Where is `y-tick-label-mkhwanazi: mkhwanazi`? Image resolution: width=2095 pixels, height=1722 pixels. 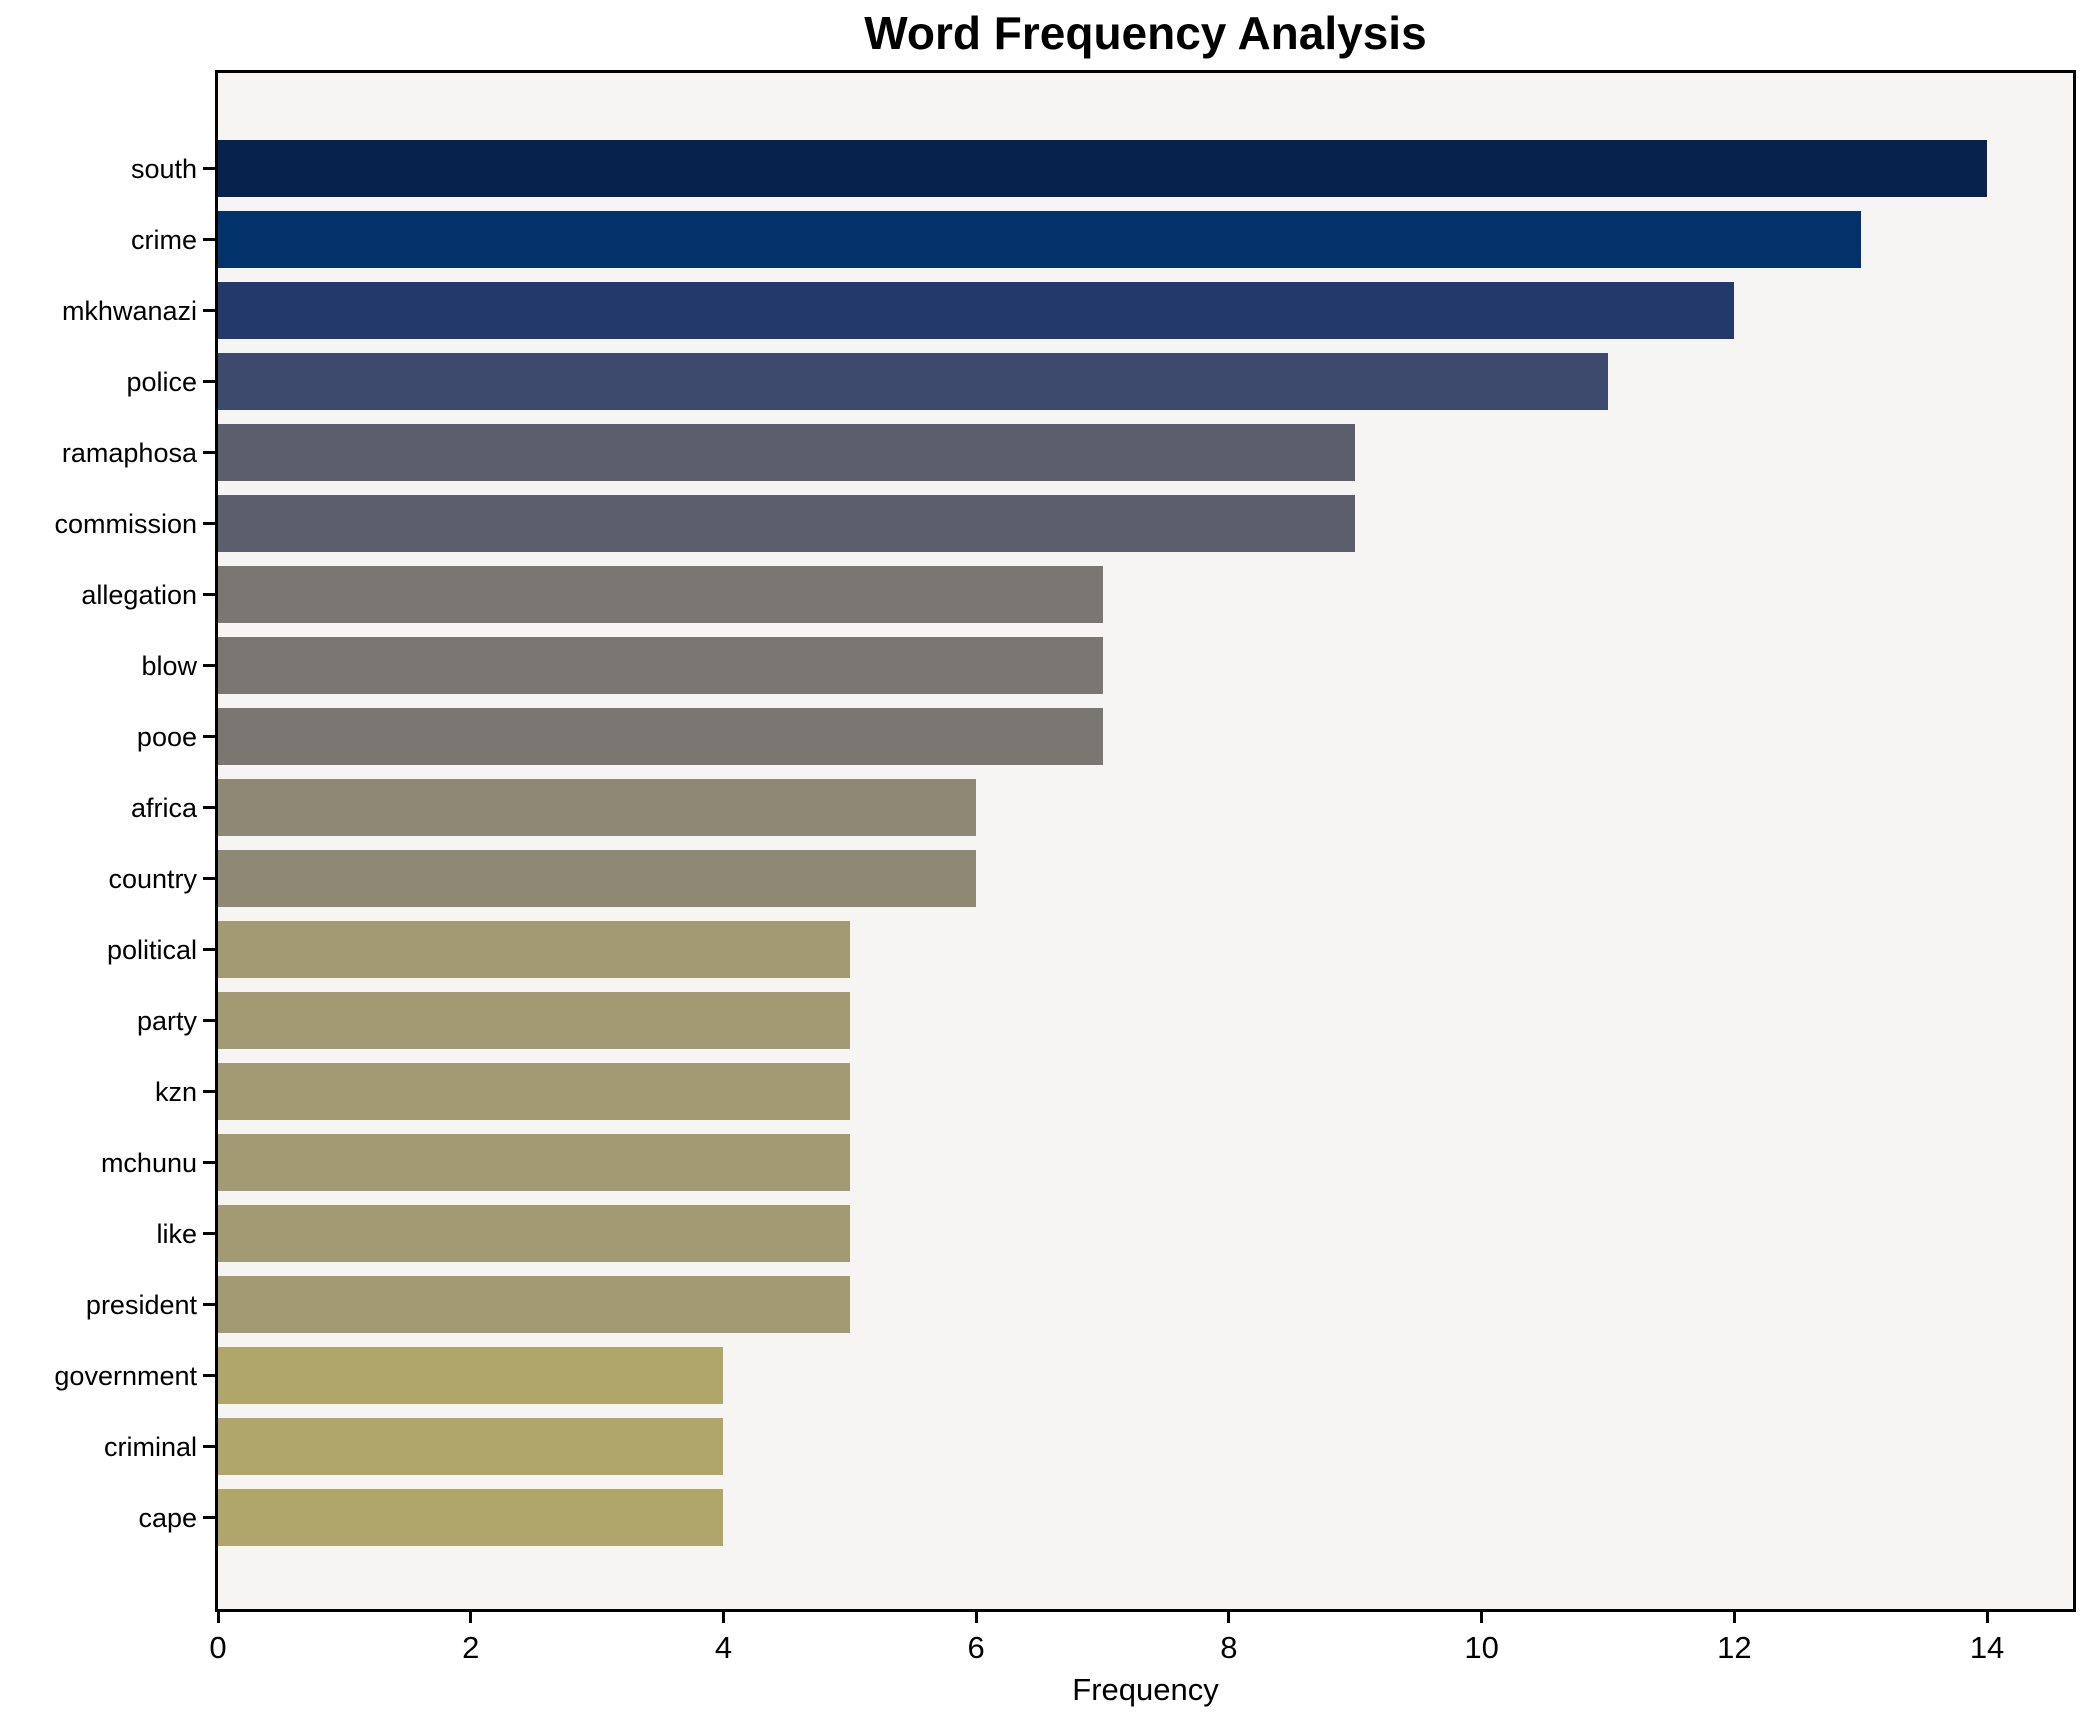
y-tick-label-mkhwanazi: mkhwanazi is located at coordinates (129, 310).